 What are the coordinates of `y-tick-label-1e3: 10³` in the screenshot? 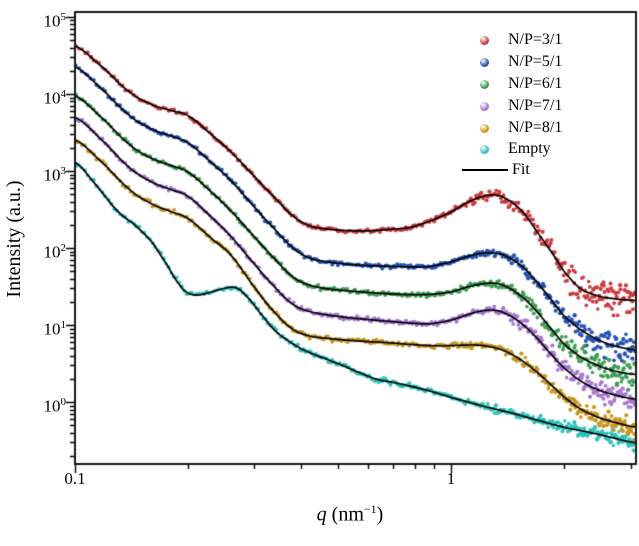 It's located at (55, 175).